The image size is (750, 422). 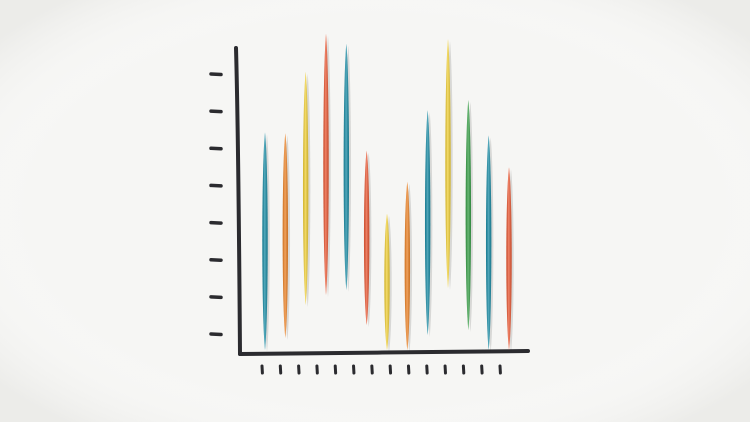 What do you see at coordinates (381, 369) in the screenshot?
I see `x-axis-ticks` at bounding box center [381, 369].